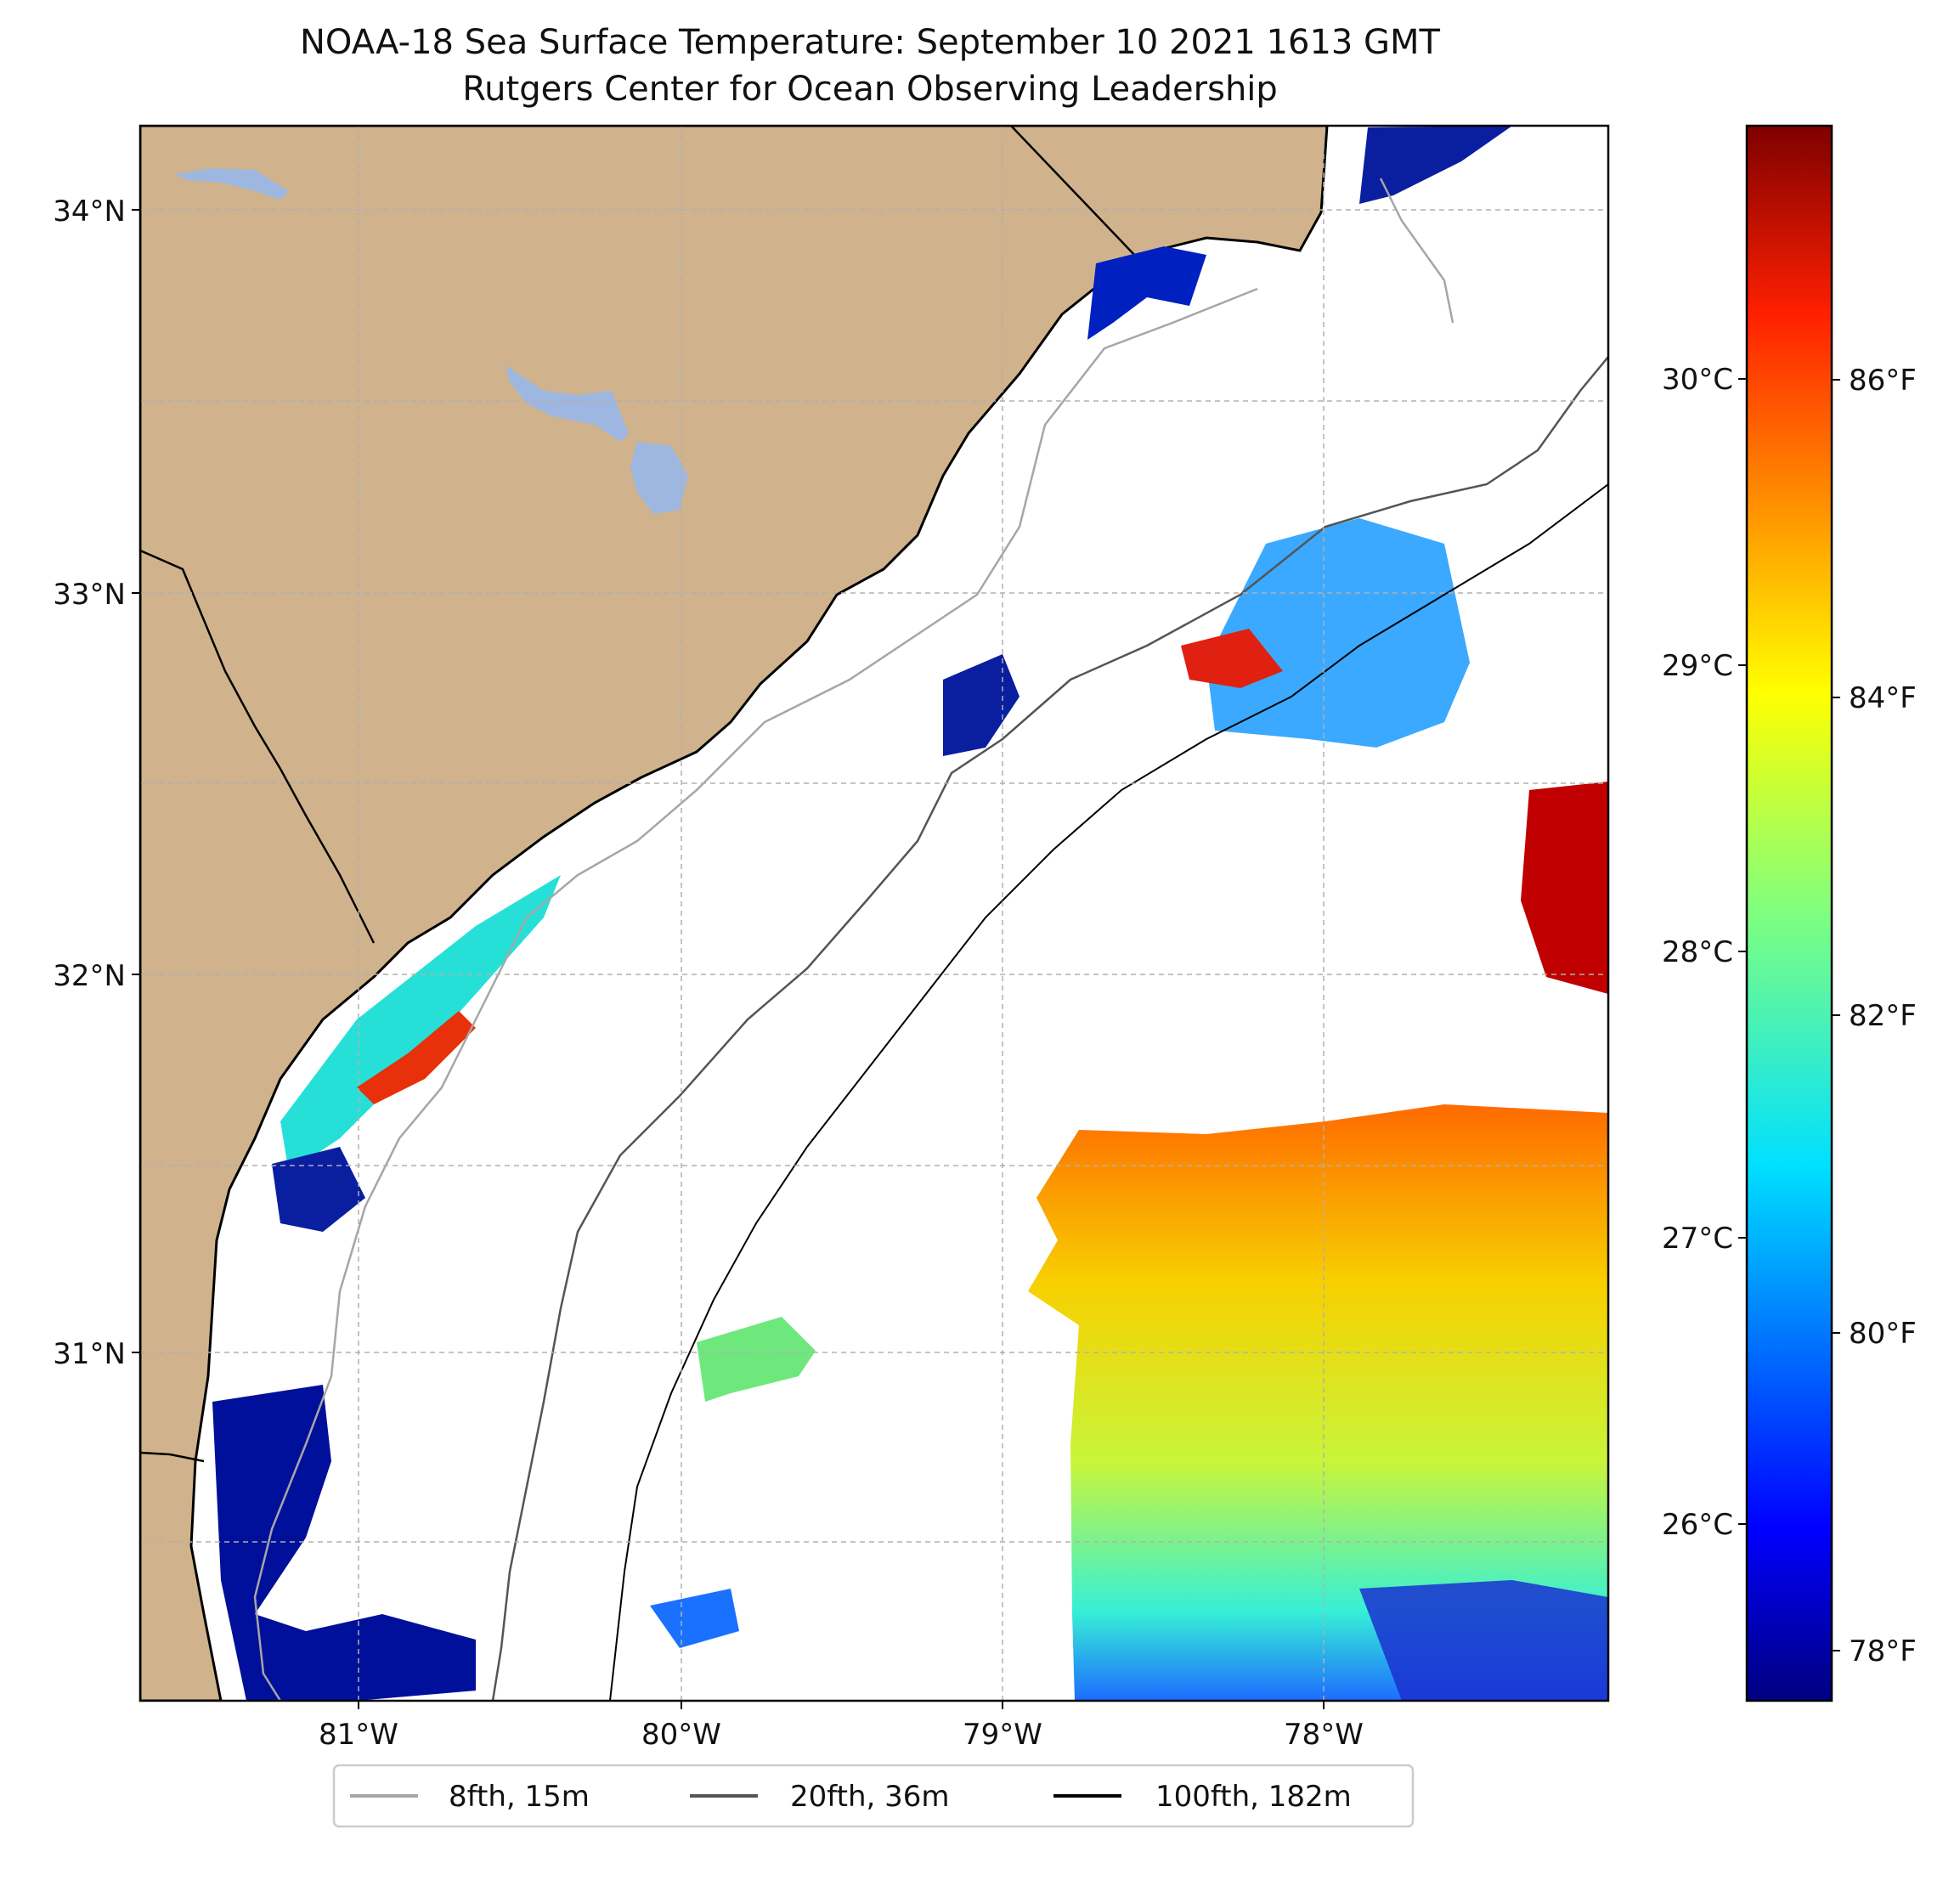  I want to click on sst-patch-mid-south, so click(756, 1360).